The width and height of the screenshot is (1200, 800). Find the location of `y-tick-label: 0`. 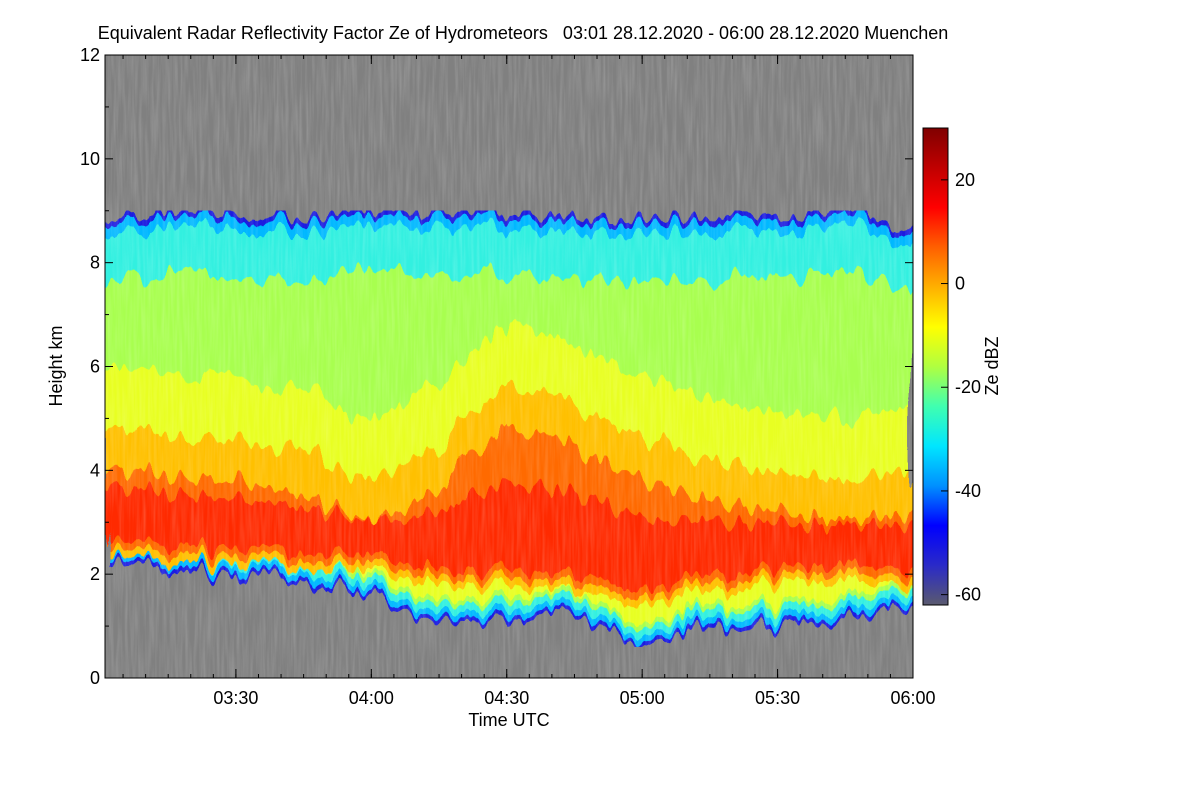

y-tick-label: 0 is located at coordinates (95, 678).